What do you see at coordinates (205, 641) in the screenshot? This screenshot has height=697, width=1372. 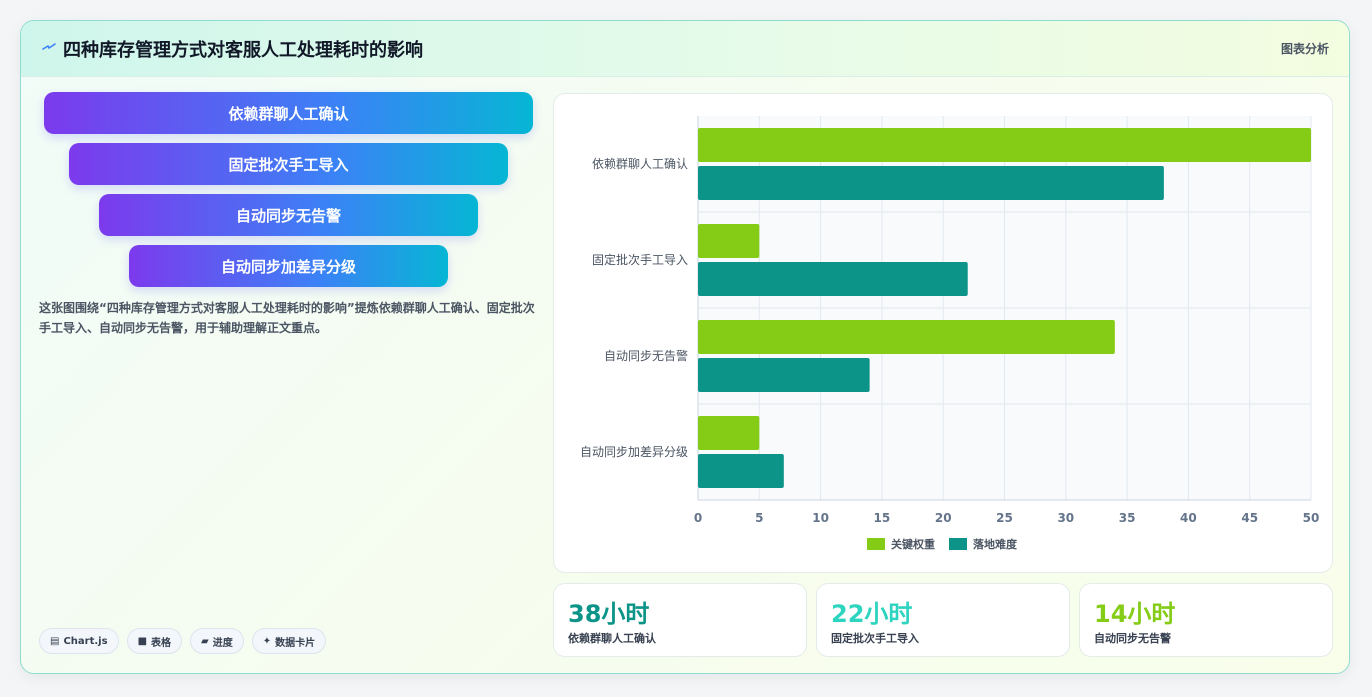 I see `progress-icon: ▰` at bounding box center [205, 641].